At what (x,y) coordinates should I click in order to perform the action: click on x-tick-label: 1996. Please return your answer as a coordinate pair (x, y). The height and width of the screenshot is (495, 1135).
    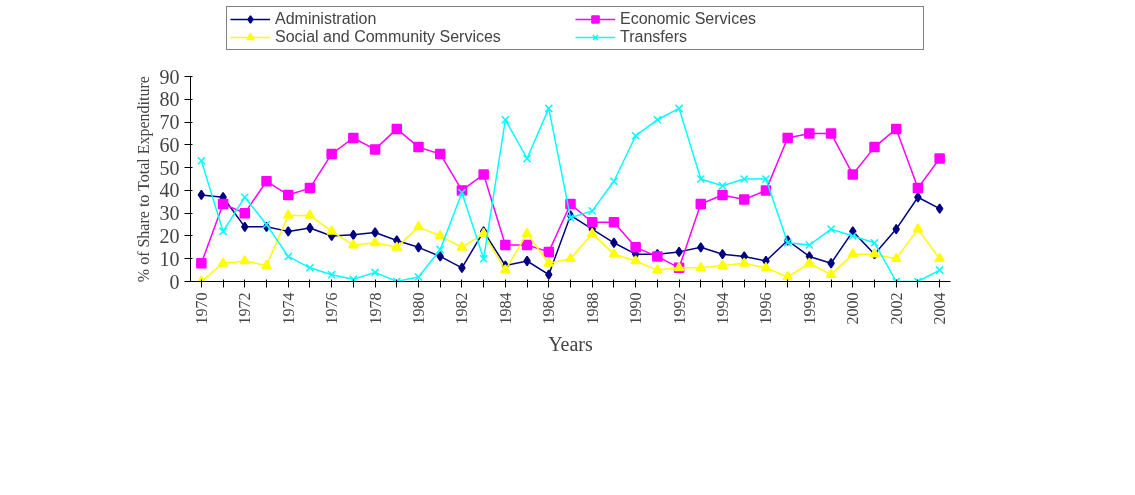
    Looking at the image, I should click on (766, 308).